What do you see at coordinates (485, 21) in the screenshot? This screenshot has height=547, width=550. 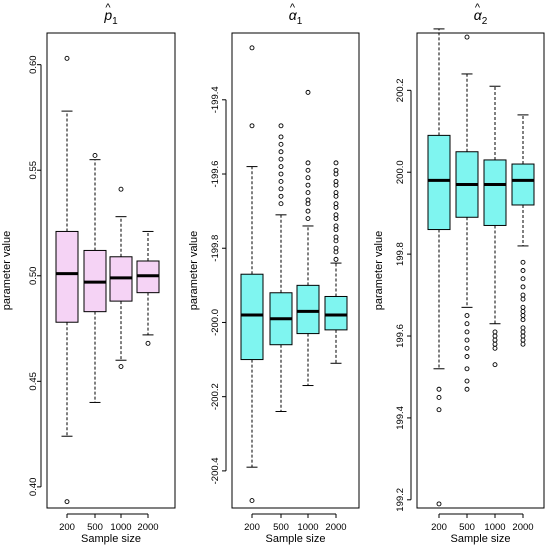 I see `title-subscript: 2` at bounding box center [485, 21].